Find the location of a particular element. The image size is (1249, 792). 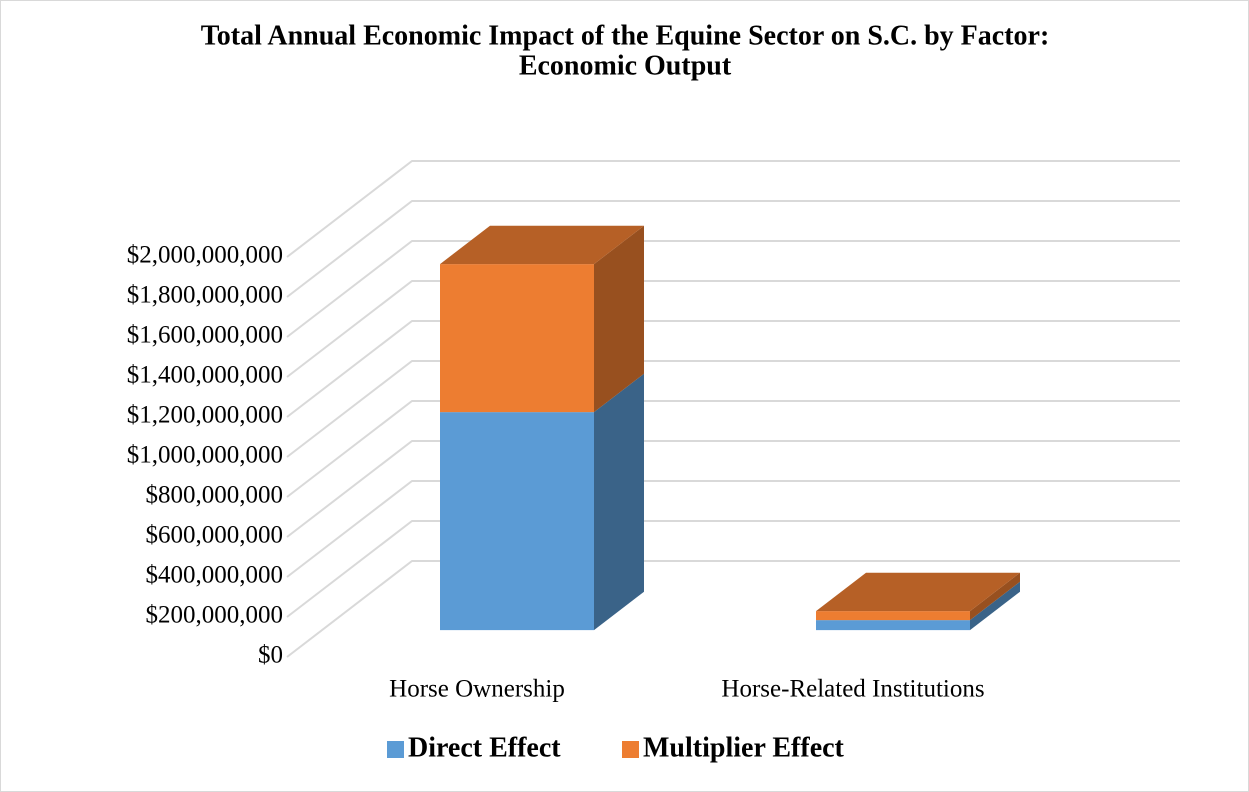

chart-title: Economic Output is located at coordinates (625, 65).